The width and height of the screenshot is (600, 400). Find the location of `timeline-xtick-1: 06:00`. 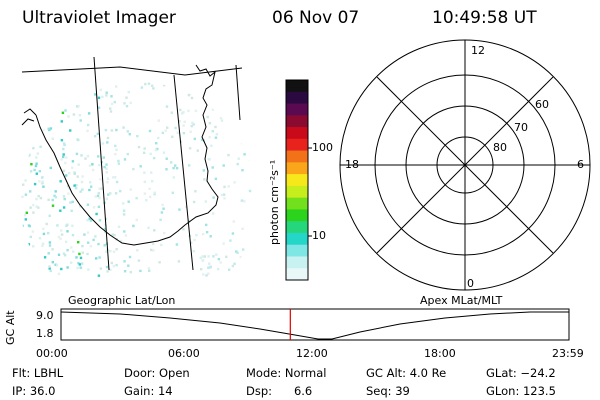

timeline-xtick-1: 06:00 is located at coordinates (184, 353).